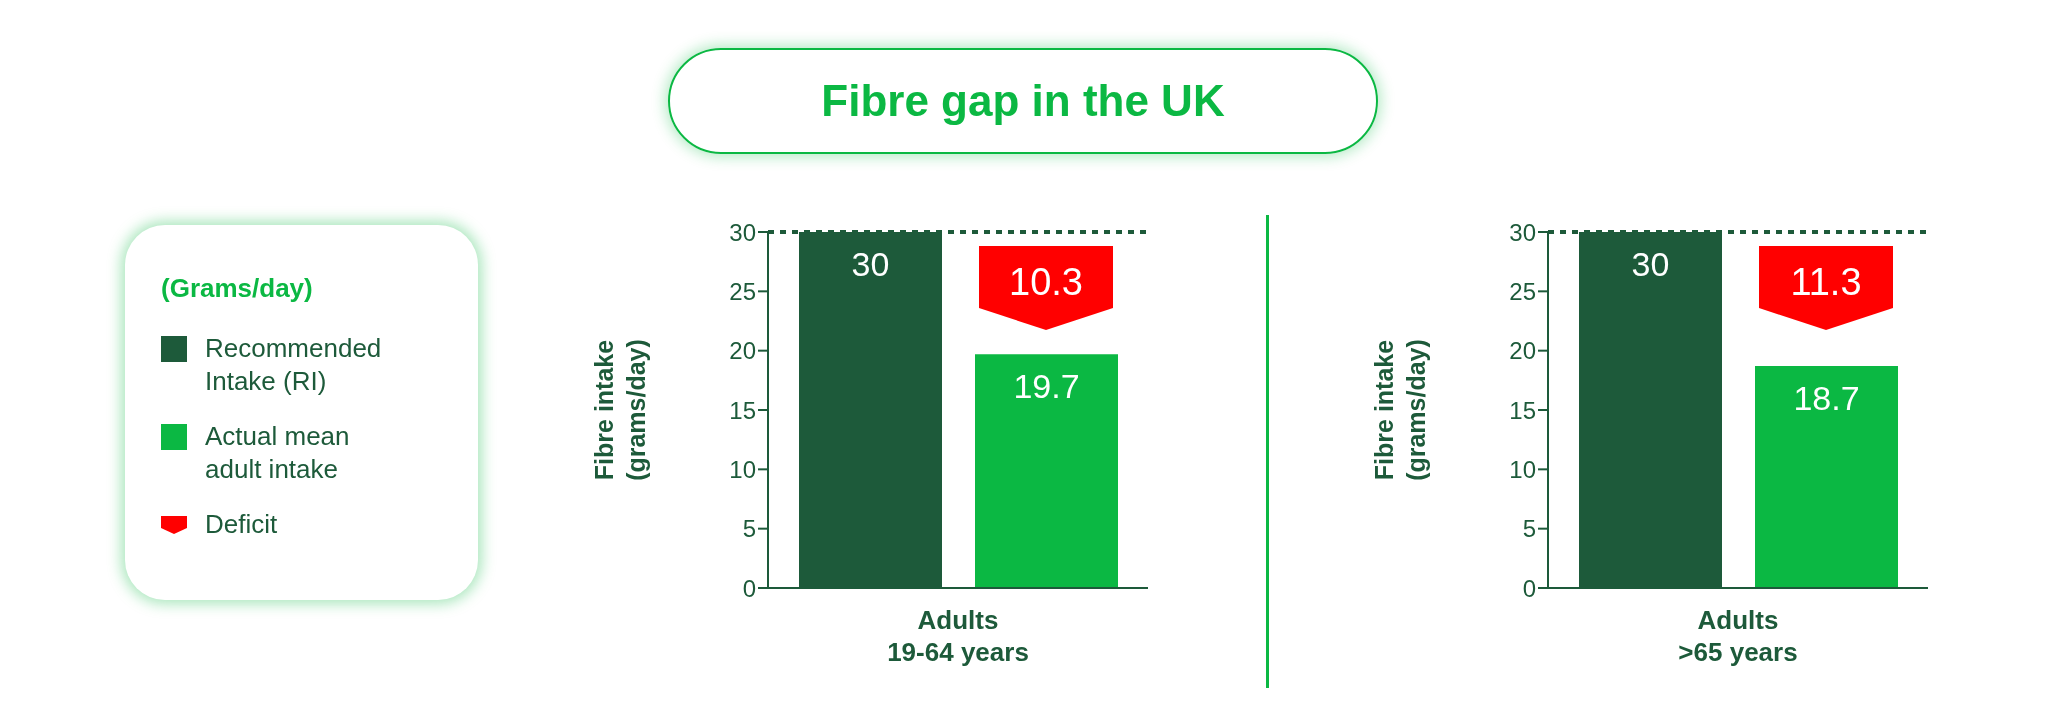 The height and width of the screenshot is (723, 2048). What do you see at coordinates (1826, 282) in the screenshot?
I see `annotation: 11.3` at bounding box center [1826, 282].